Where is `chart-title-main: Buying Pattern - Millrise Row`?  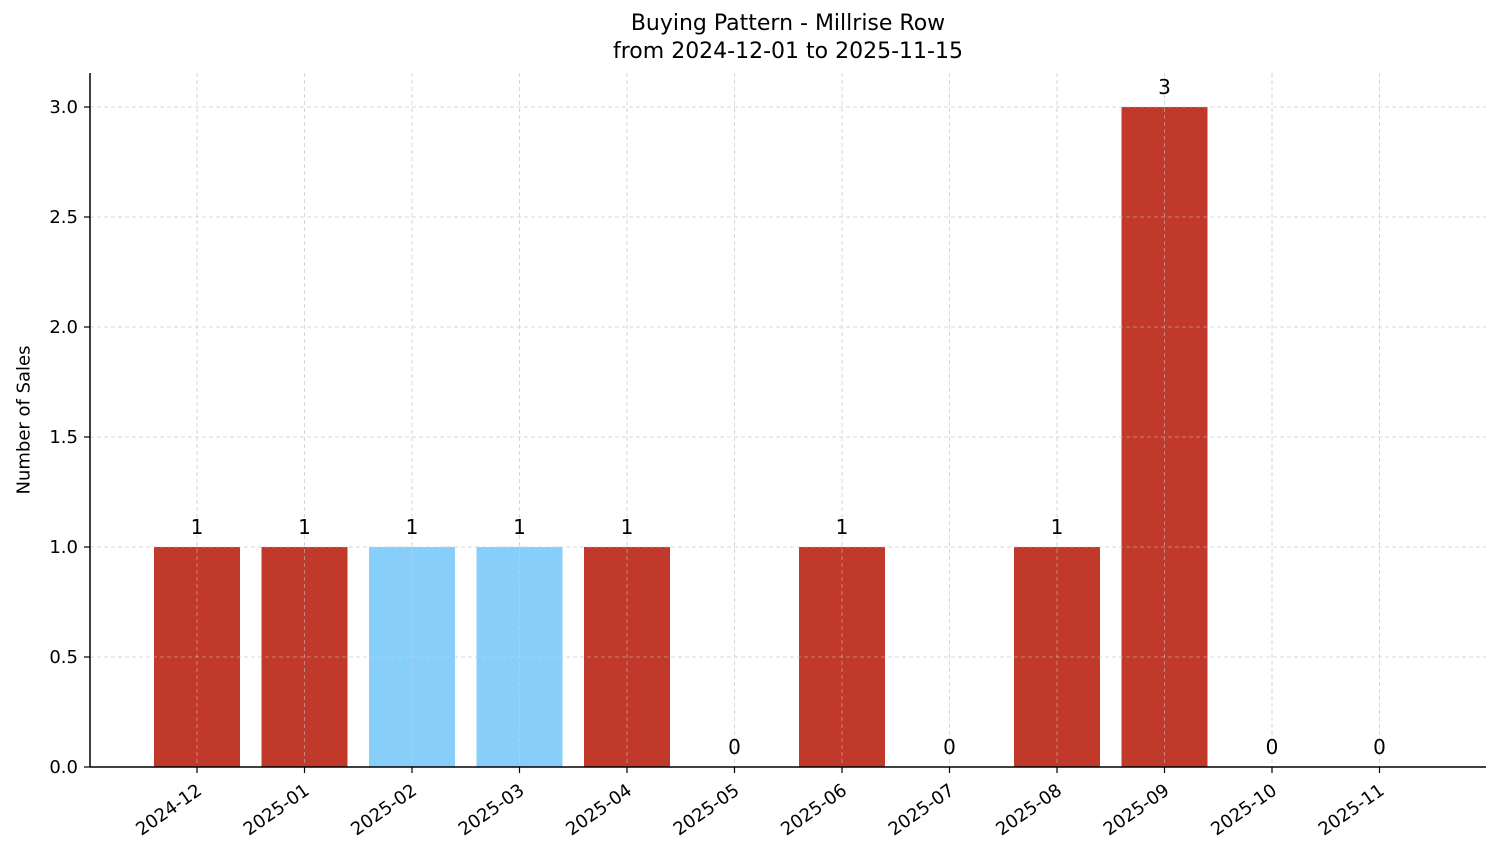
chart-title-main: Buying Pattern - Millrise Row is located at coordinates (788, 23).